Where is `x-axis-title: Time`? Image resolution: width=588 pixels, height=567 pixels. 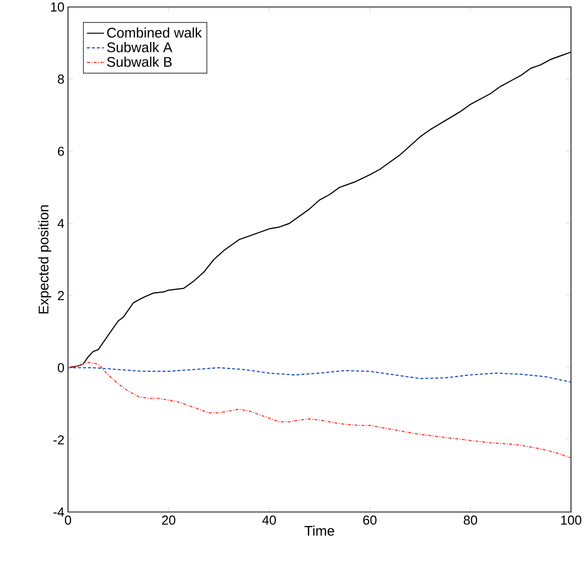 x-axis-title: Time is located at coordinates (319, 531).